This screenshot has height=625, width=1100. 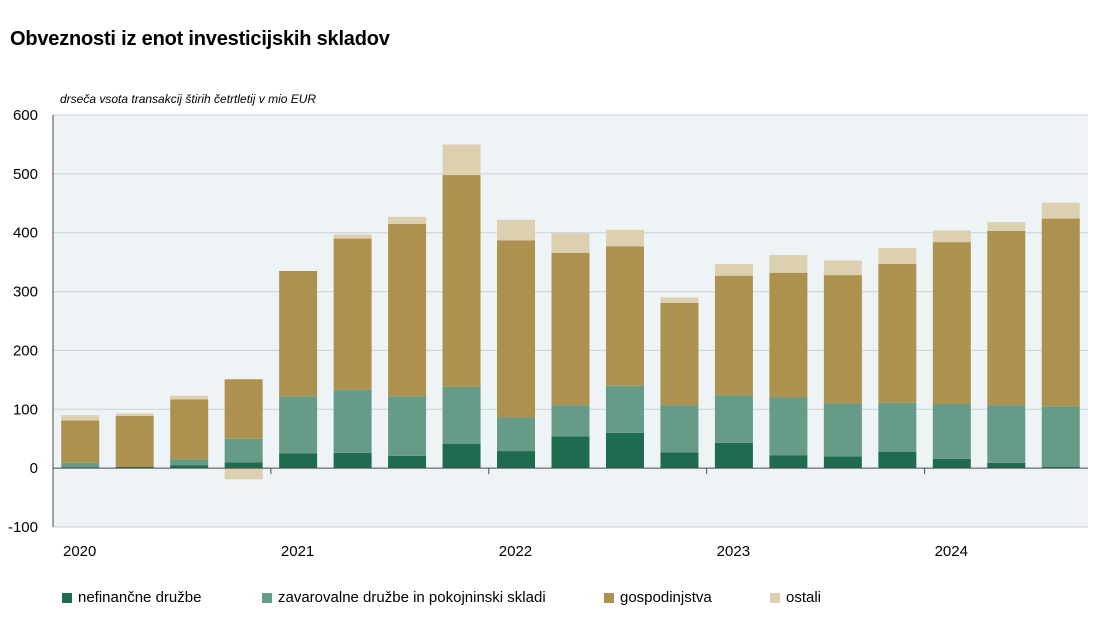 What do you see at coordinates (25, 174) in the screenshot?
I see `y-tick-label: 500` at bounding box center [25, 174].